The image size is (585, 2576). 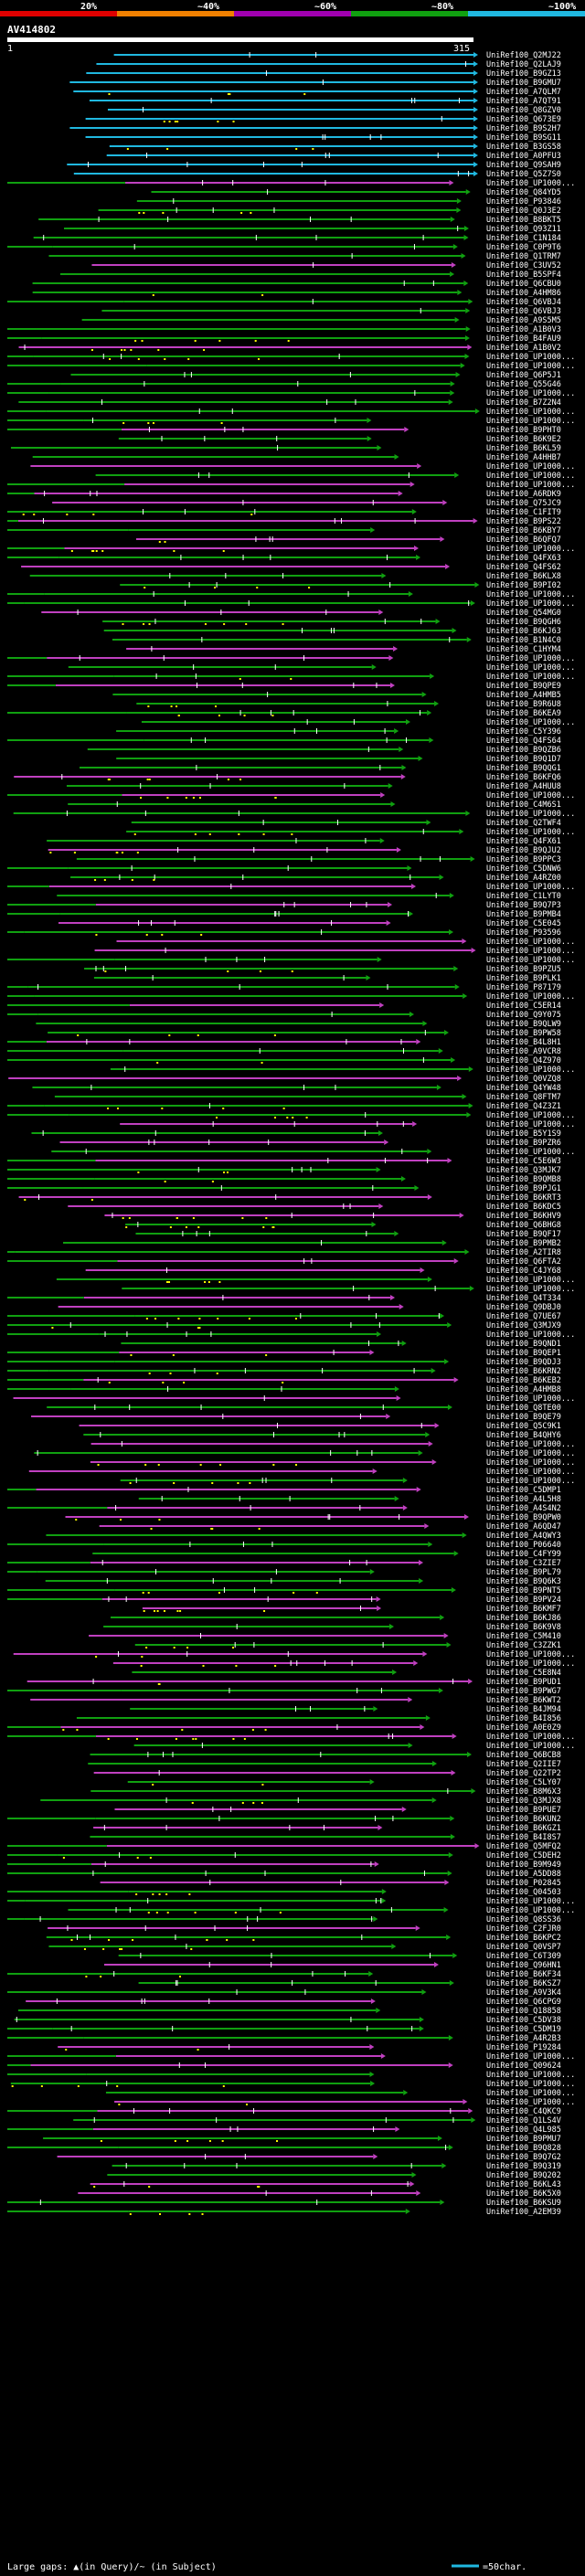 I want to click on hit-label: UniRef100_Q3MJX8, so click(x=523, y=1801).